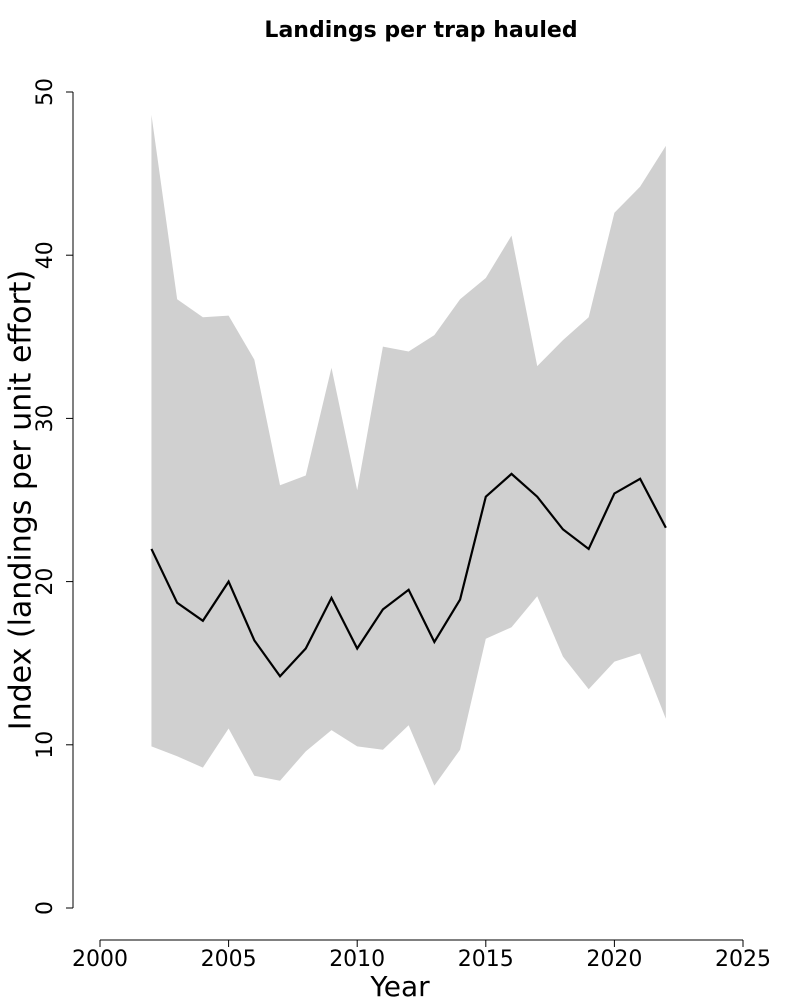  What do you see at coordinates (45, 908) in the screenshot?
I see `y-tick-label: 0` at bounding box center [45, 908].